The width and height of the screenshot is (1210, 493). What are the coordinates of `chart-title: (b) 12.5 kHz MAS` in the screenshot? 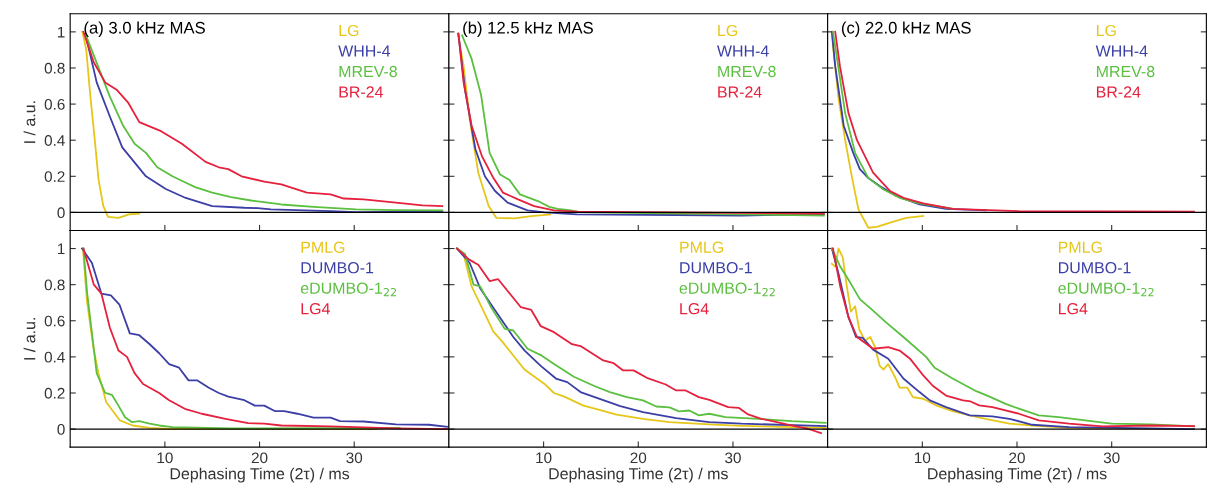 It's located at (528, 29).